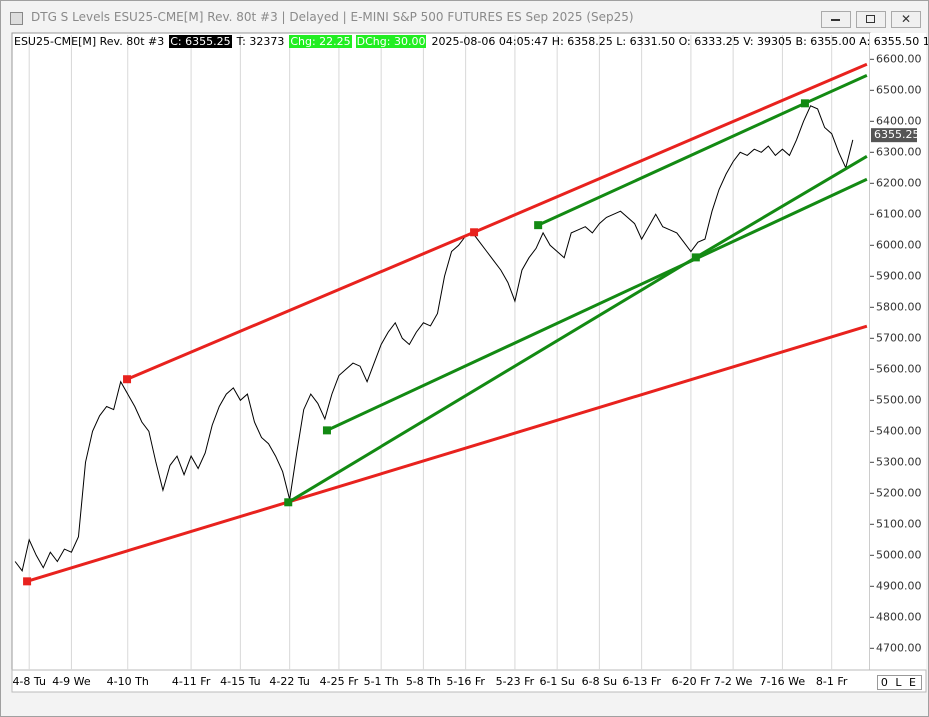 Image resolution: width=929 pixels, height=717 pixels. Describe the element at coordinates (899, 554) in the screenshot. I see `y-tick-label: 5000.00` at that location.